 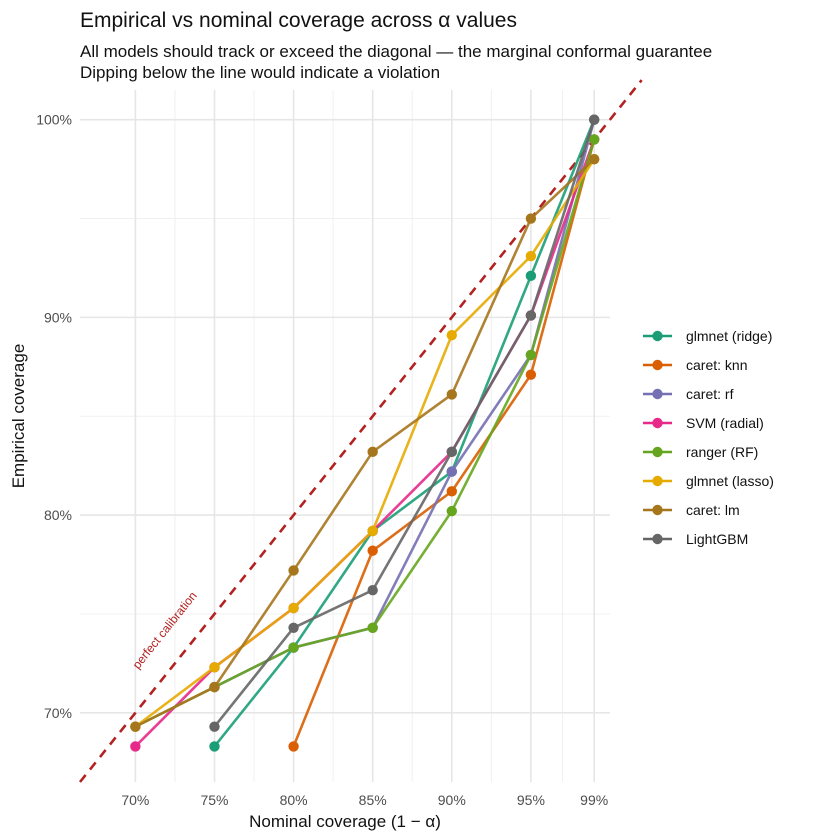 I want to click on y-tick-label: 70%, so click(x=58, y=713).